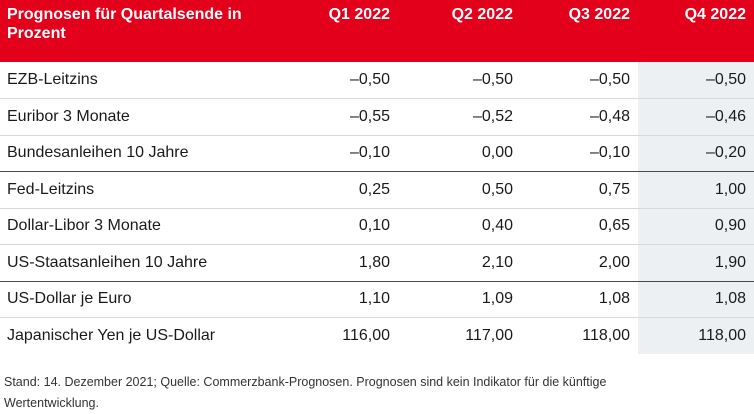  Describe the element at coordinates (459, 190) in the screenshot. I see `cell-q2: 0,50` at that location.